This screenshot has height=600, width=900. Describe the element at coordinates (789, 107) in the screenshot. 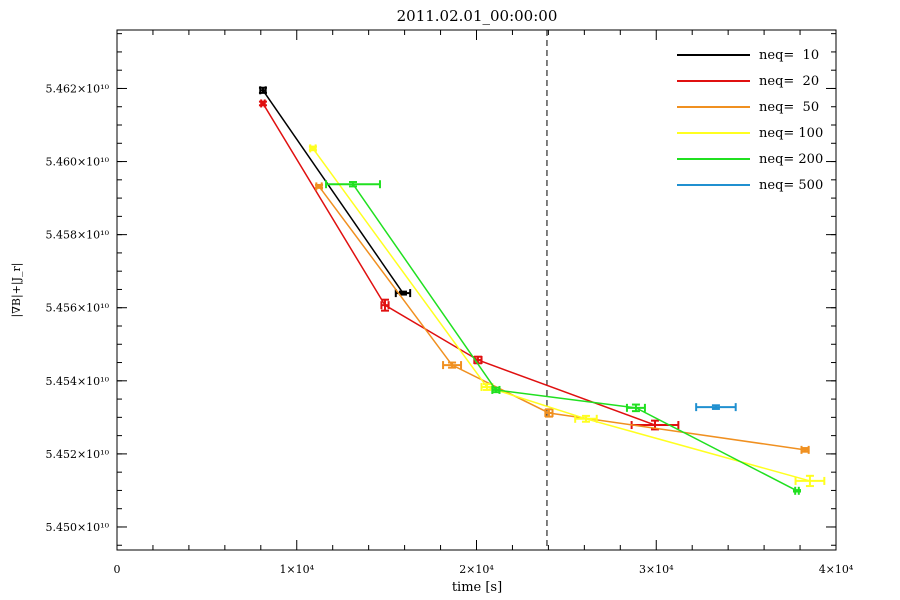

I see `legend-label: neq= 50` at that location.